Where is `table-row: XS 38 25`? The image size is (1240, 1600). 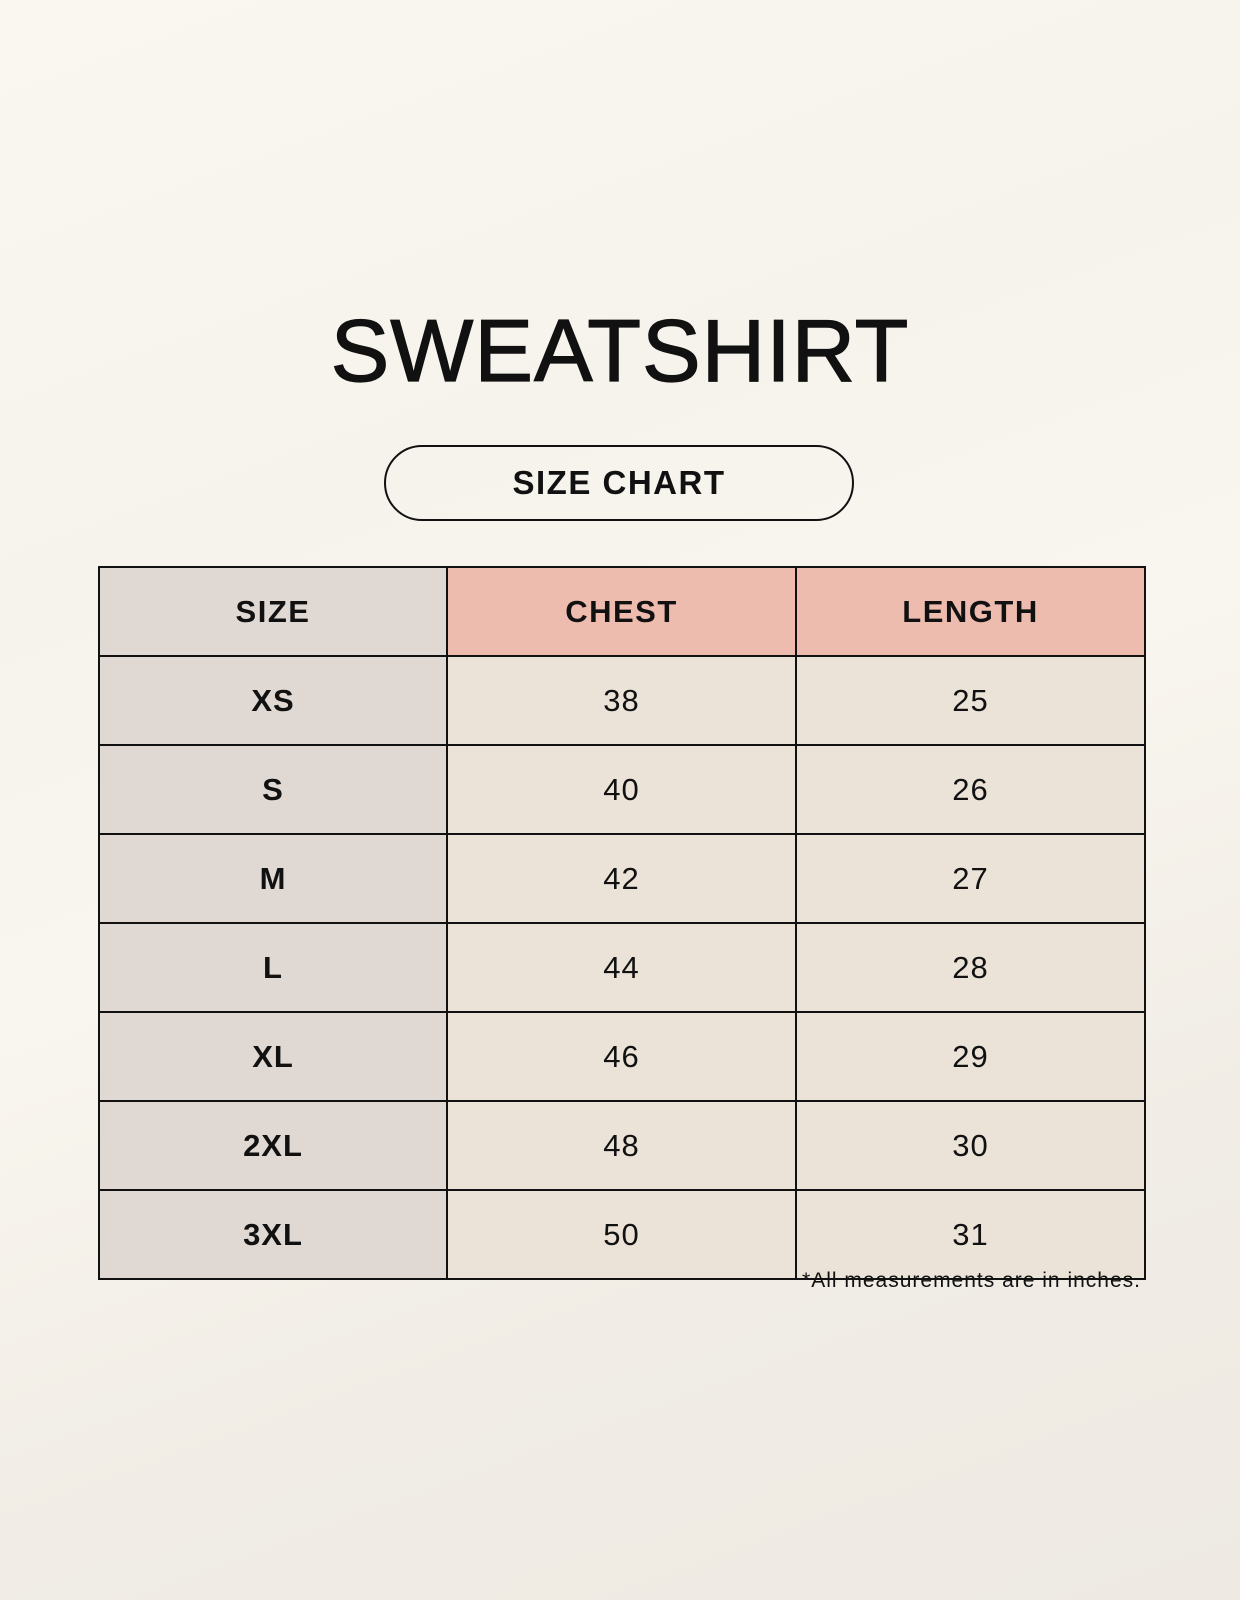
table-row: XS 38 25 is located at coordinates (622, 700).